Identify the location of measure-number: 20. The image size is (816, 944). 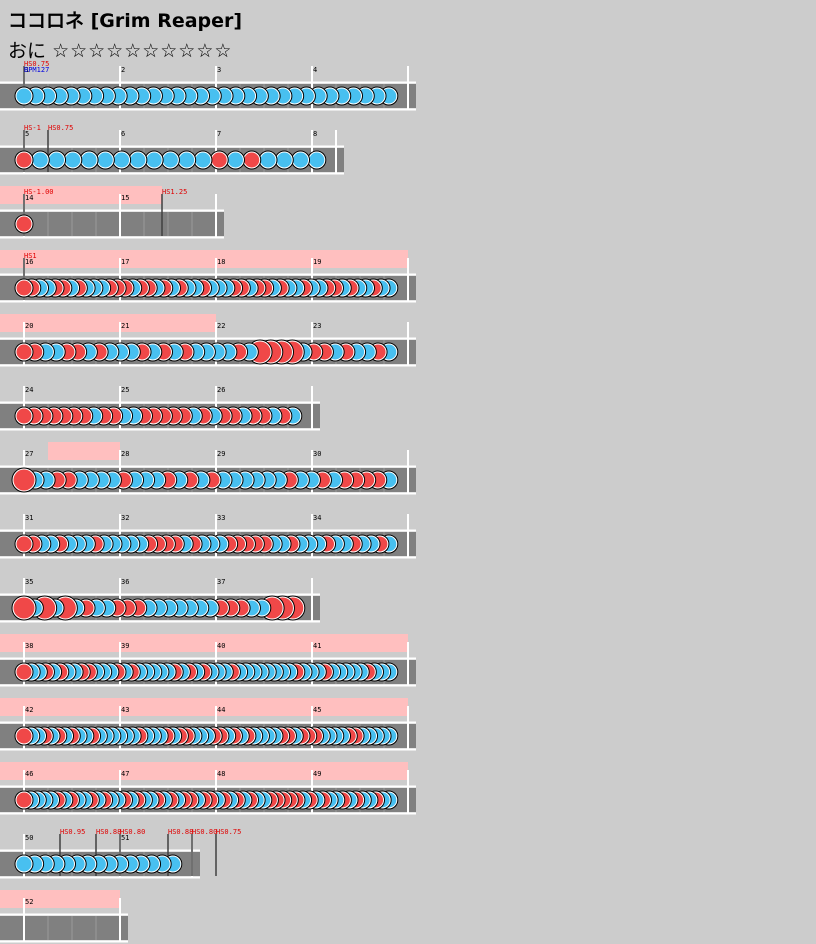
(29, 326).